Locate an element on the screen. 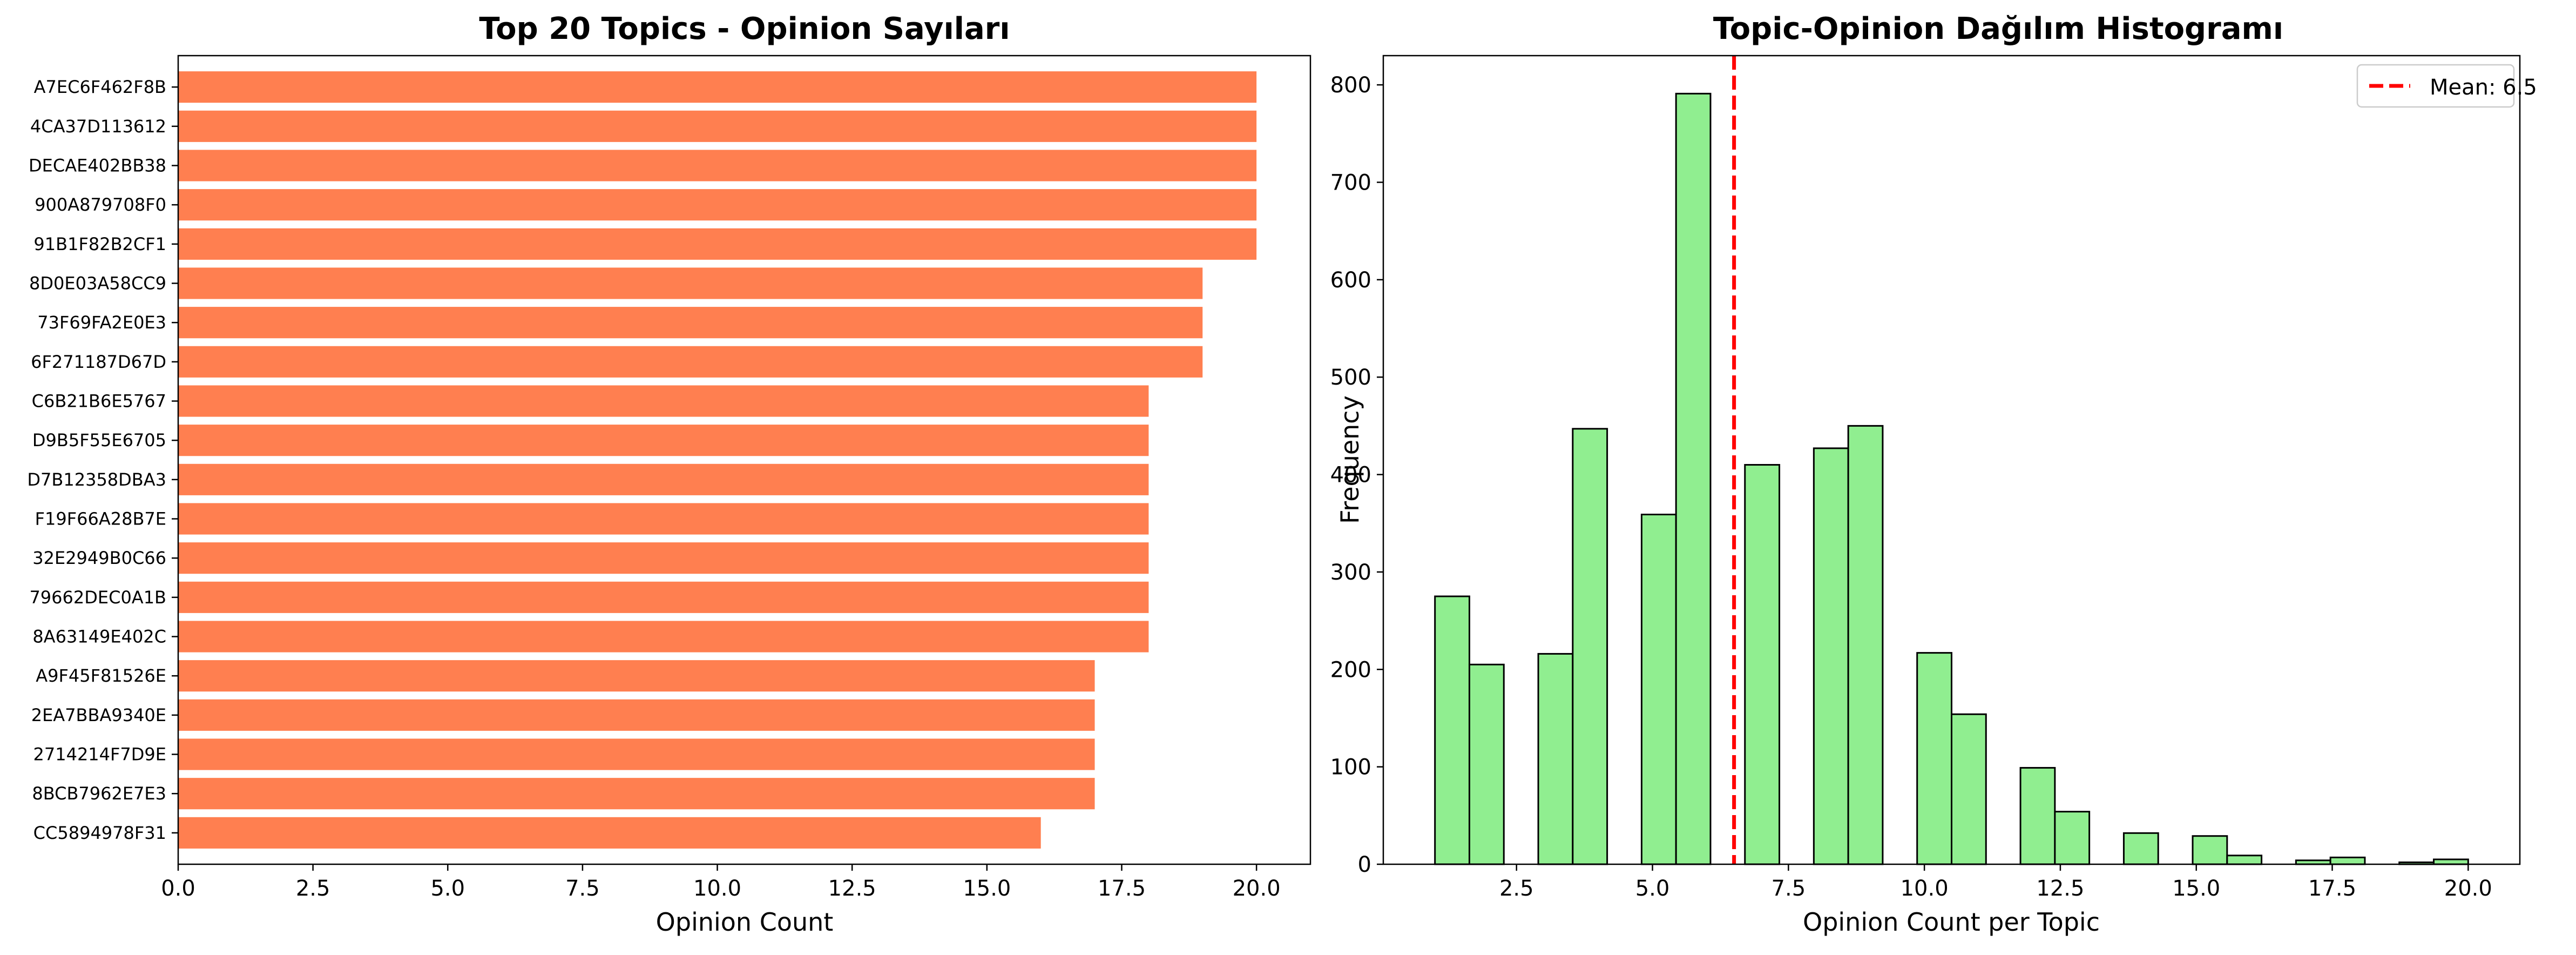  y-tick-label: 700 is located at coordinates (1351, 182).